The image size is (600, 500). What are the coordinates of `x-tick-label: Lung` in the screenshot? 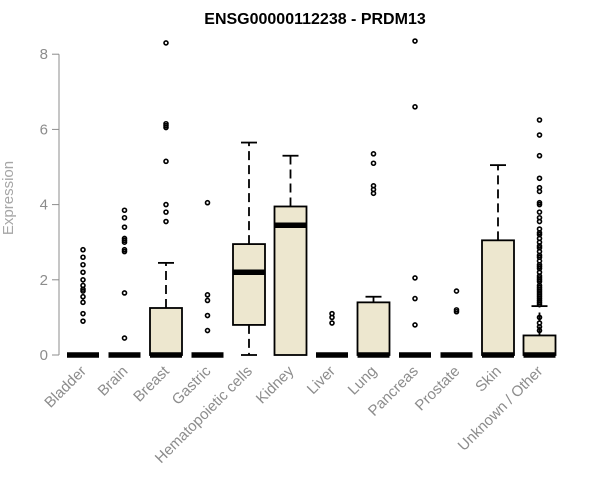 It's located at (363, 381).